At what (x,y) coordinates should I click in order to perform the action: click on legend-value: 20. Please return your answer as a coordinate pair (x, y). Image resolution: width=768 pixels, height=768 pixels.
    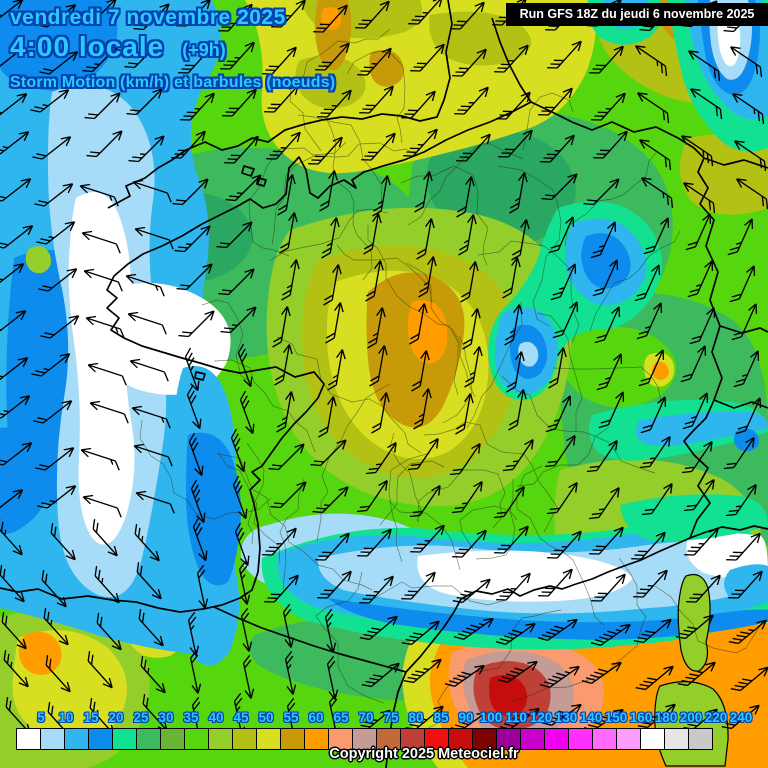
    Looking at the image, I should click on (116, 717).